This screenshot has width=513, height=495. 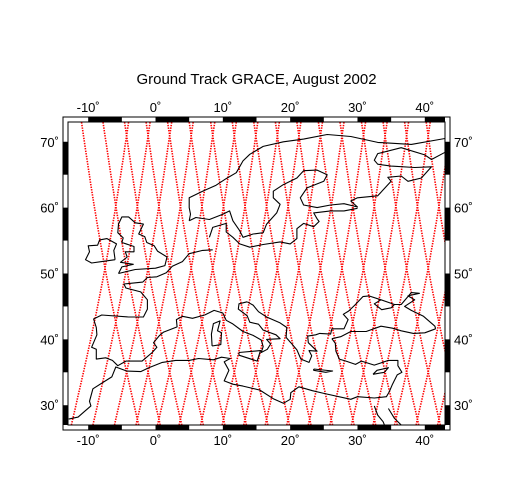 I want to click on lon-tick-label-top: 40˚, so click(x=424, y=107).